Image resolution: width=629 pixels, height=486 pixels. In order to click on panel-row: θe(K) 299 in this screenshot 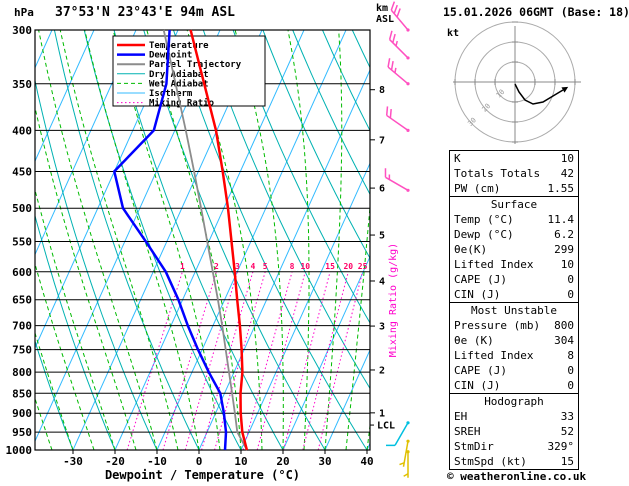, I will do `click(514, 249)`.